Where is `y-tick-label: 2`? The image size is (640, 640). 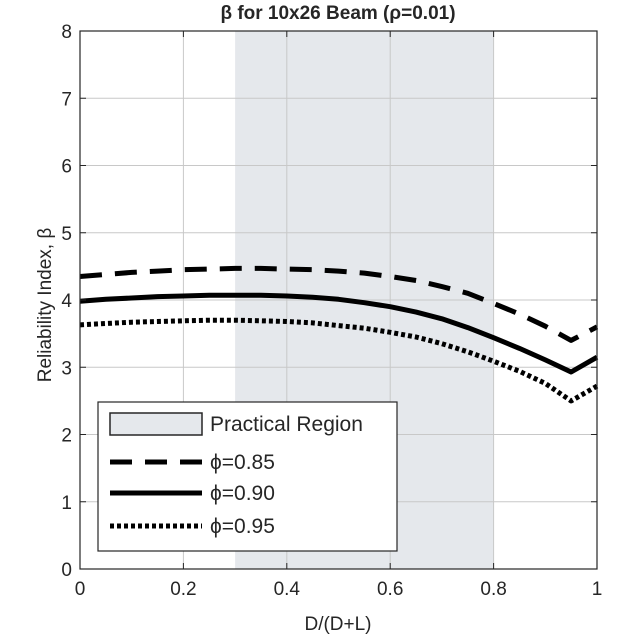
y-tick-label: 2 is located at coordinates (66, 436).